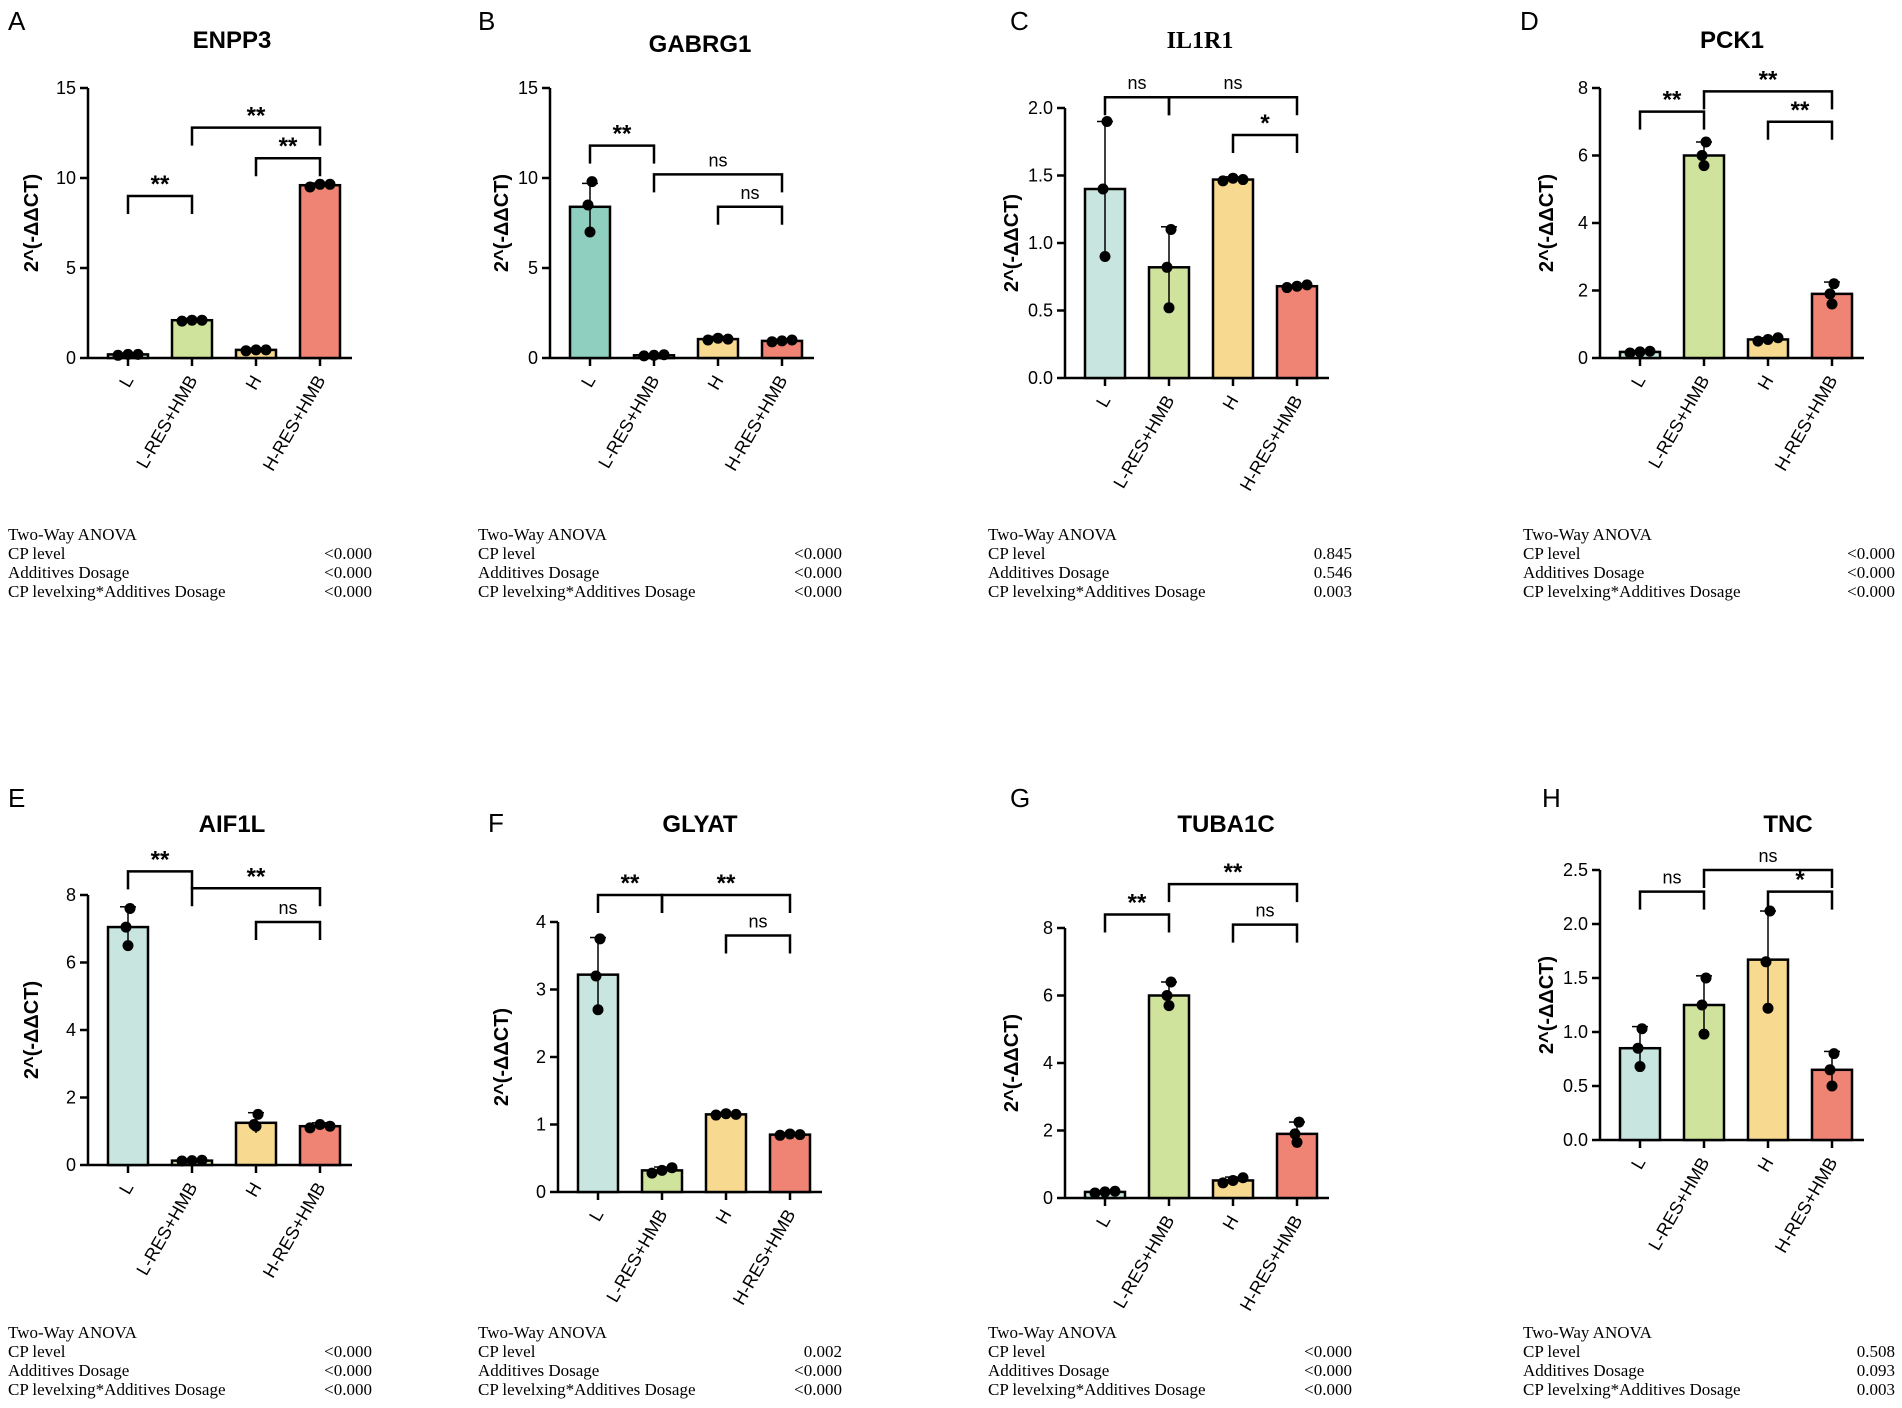  Describe the element at coordinates (17, 21) in the screenshot. I see `panel-letter: A` at that location.